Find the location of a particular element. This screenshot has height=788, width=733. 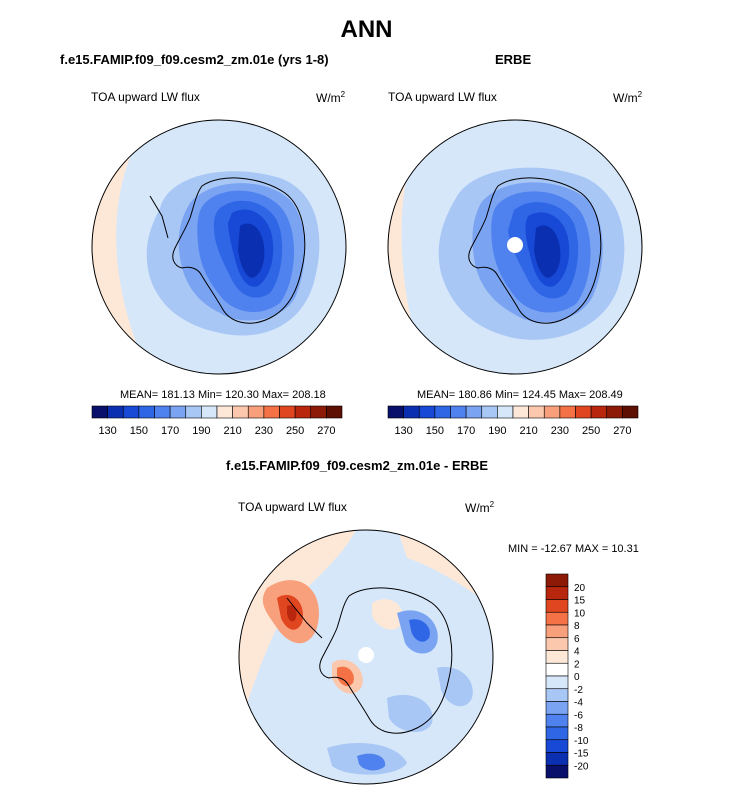

panel-2-map is located at coordinates (515, 247).